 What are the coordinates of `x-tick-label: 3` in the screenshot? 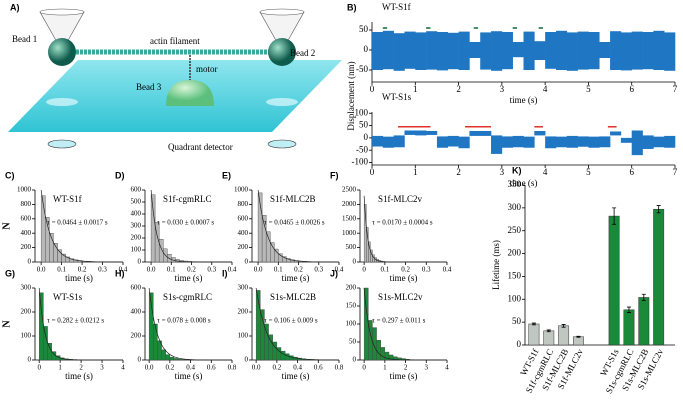 It's located at (102, 368).